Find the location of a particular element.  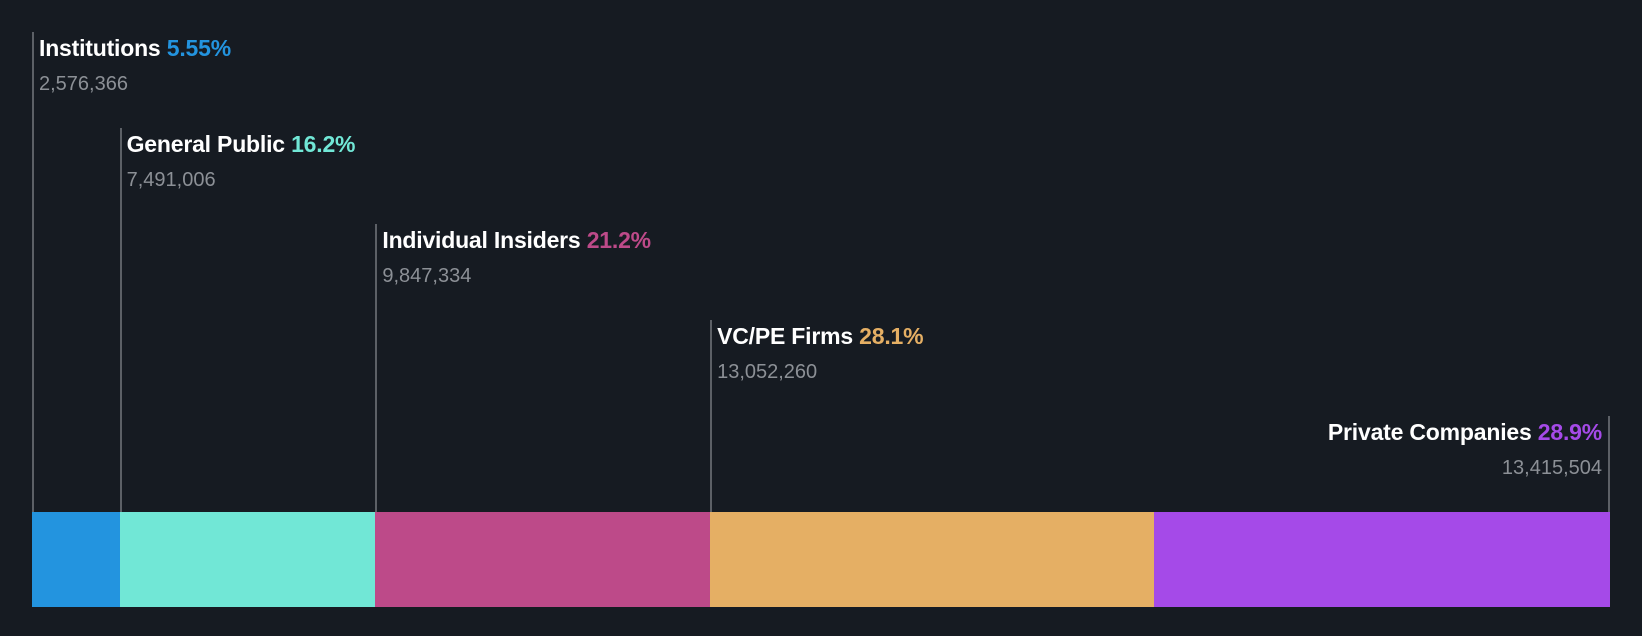

segment-title: Institutions 5.55% is located at coordinates (135, 48).